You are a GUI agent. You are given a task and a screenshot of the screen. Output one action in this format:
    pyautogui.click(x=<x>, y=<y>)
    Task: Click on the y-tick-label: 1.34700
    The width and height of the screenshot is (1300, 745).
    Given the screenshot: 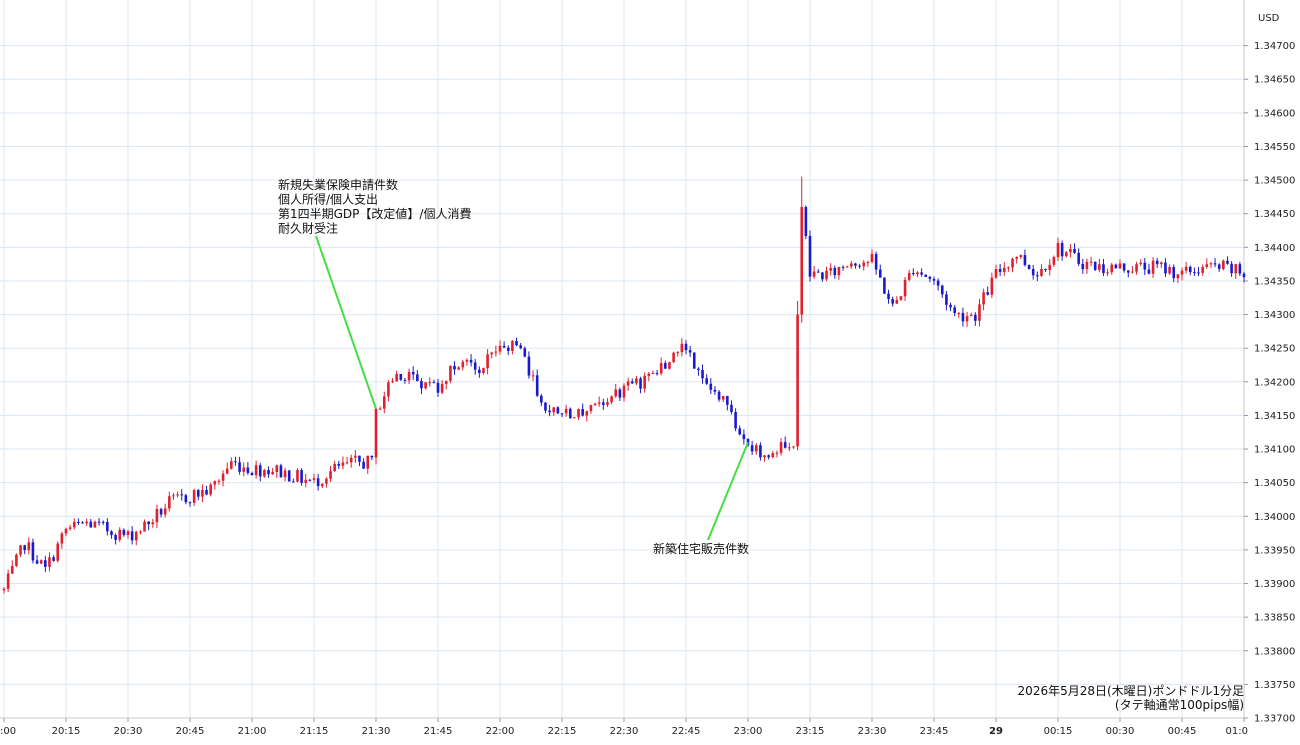 What is the action you would take?
    pyautogui.click(x=1274, y=46)
    